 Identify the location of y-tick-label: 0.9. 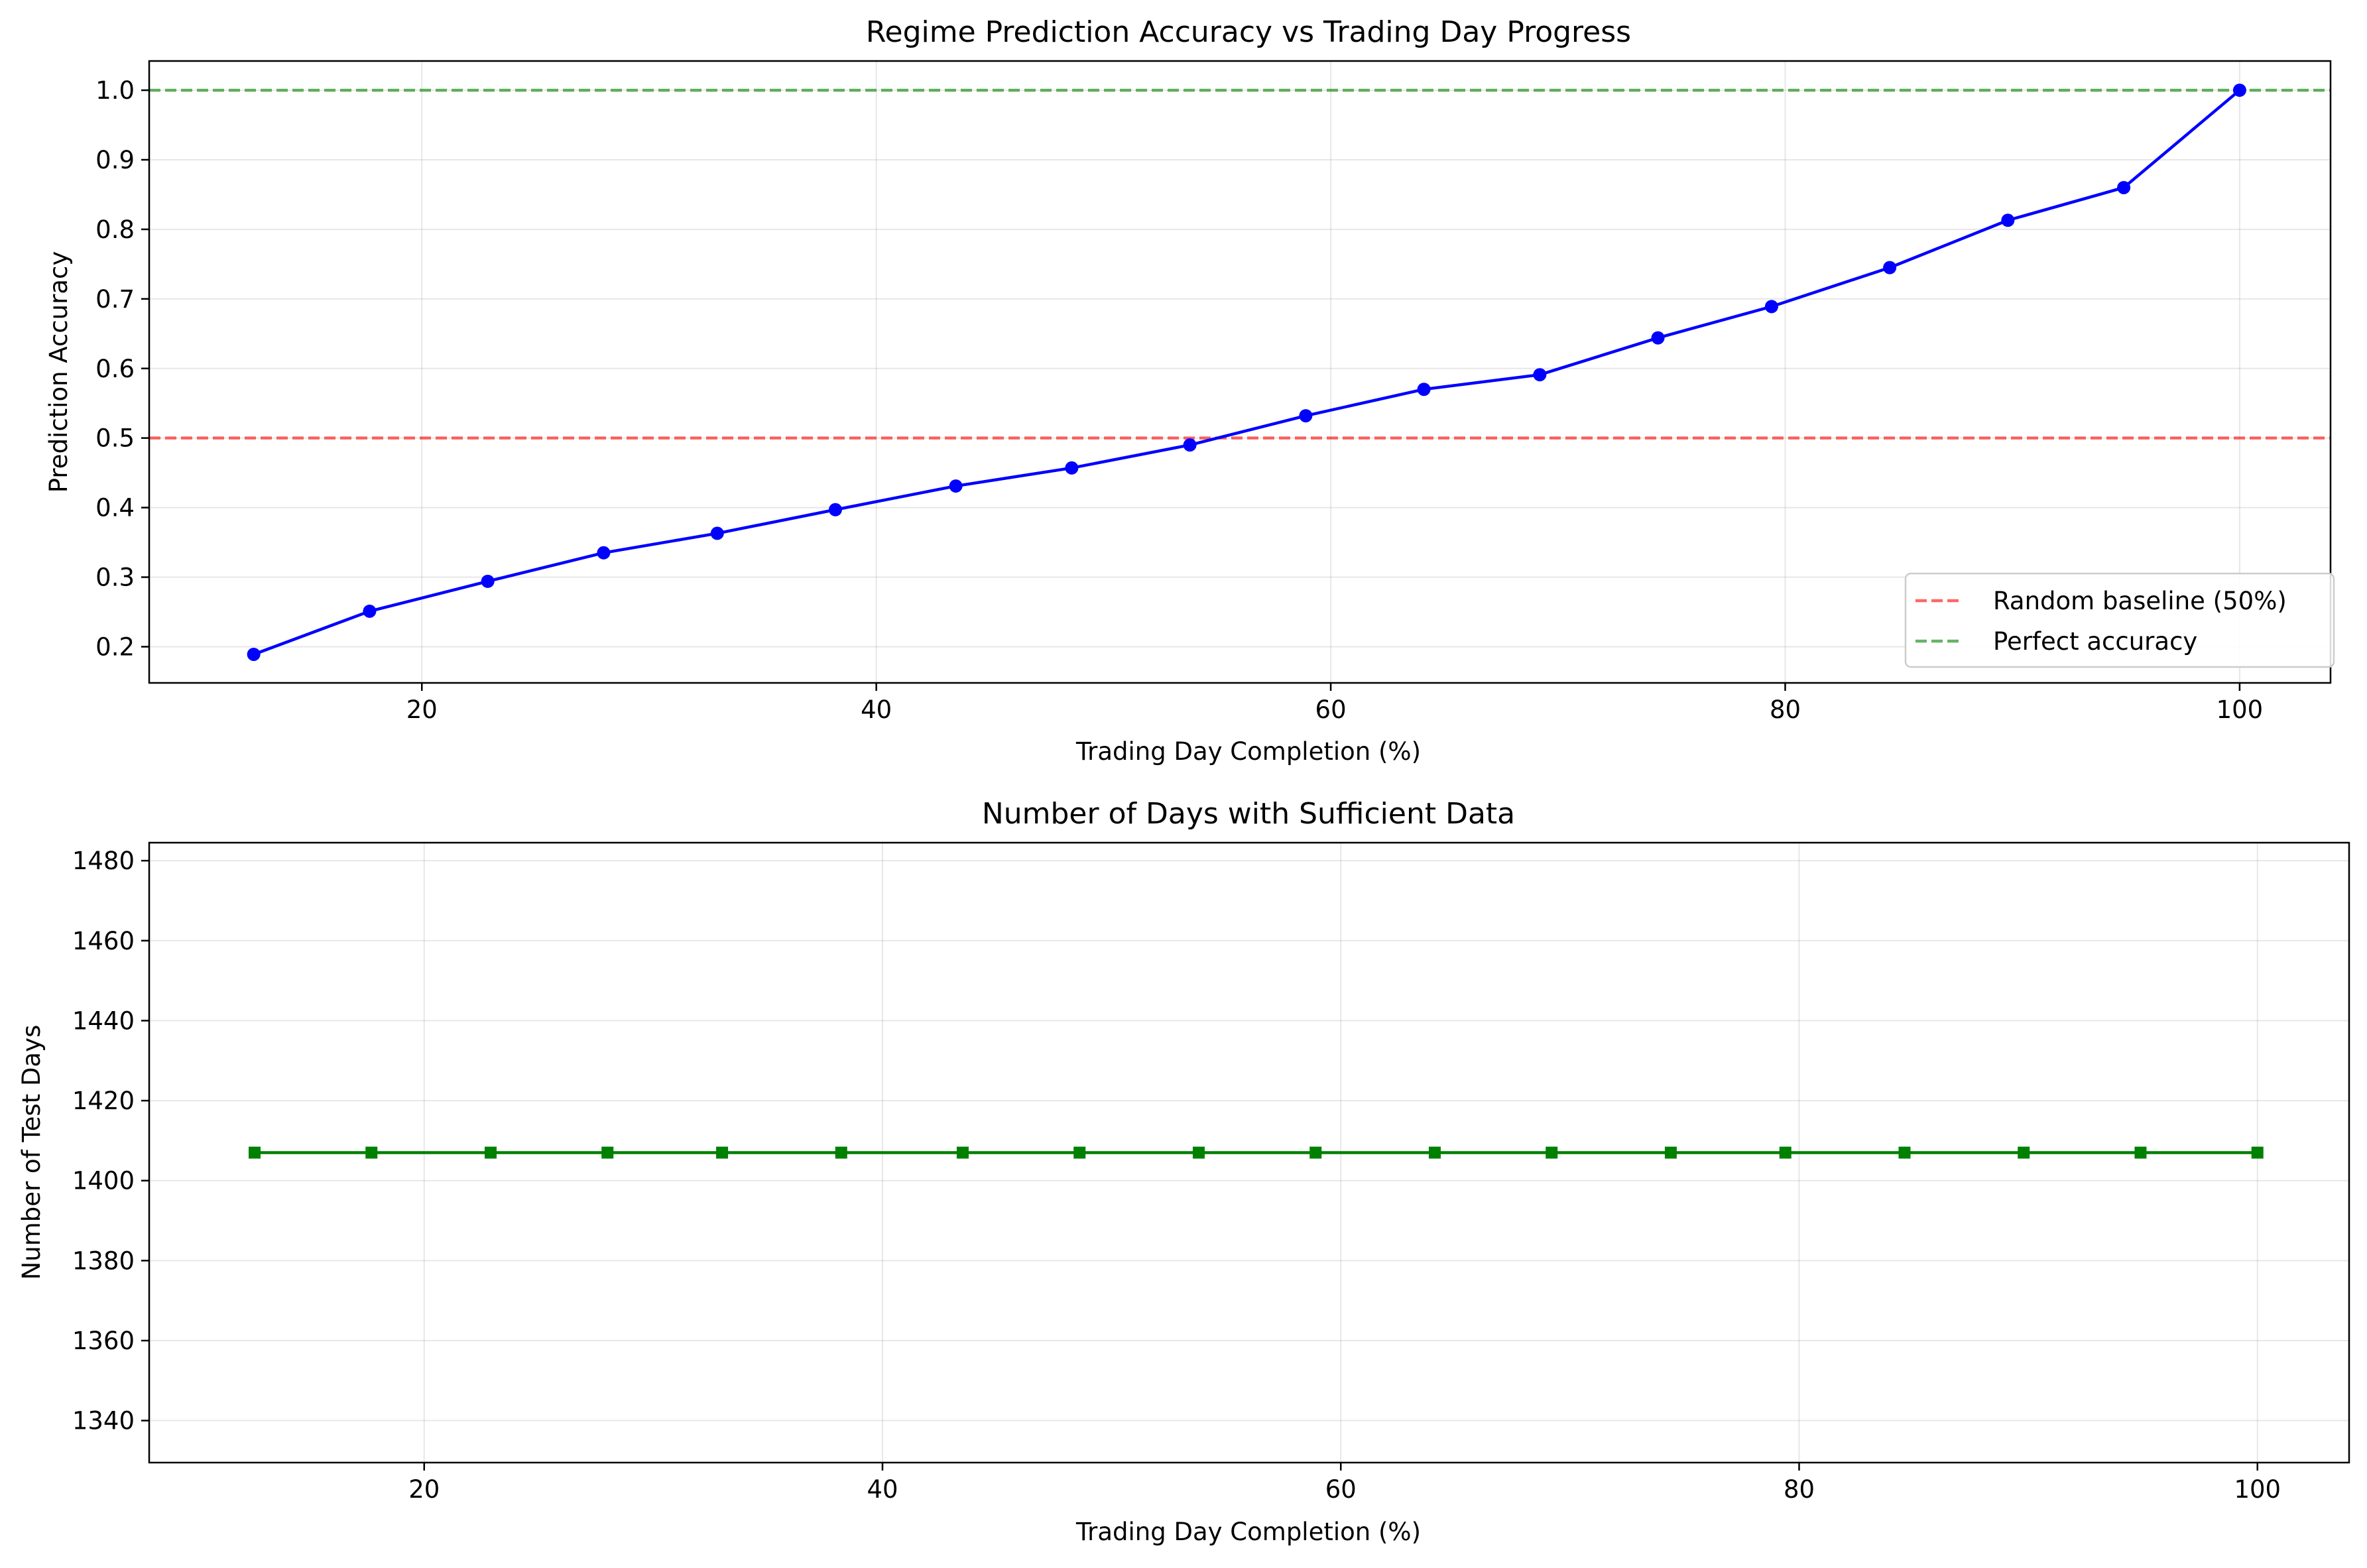
(115, 160).